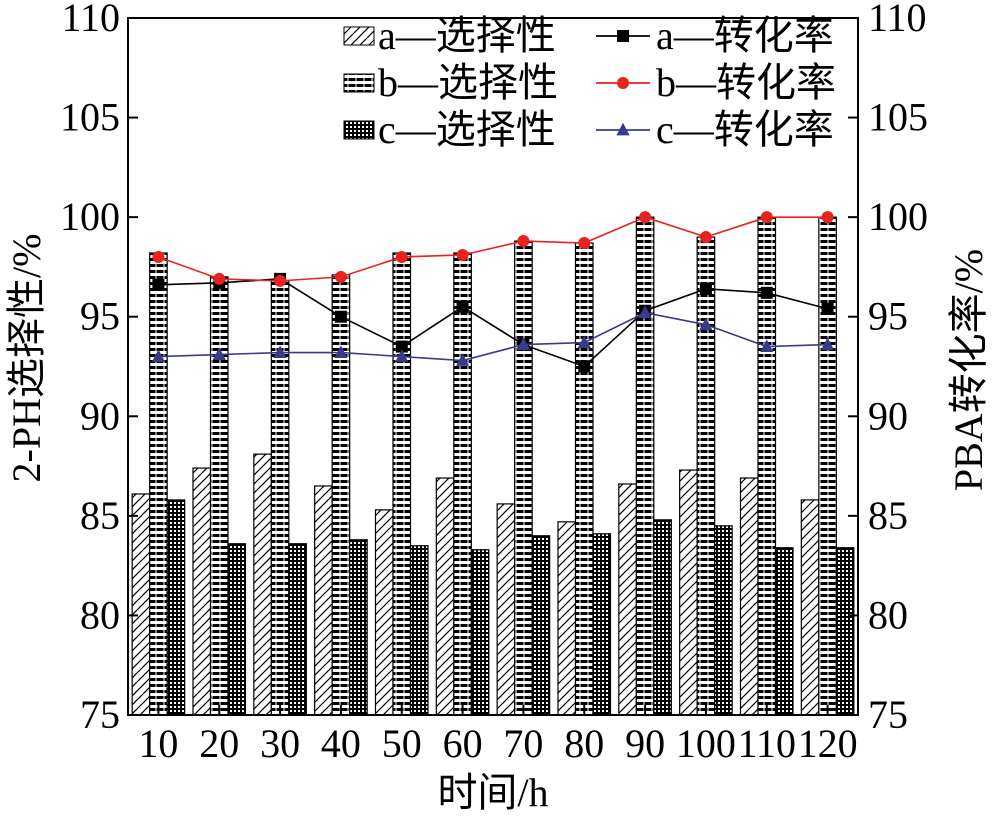  I want to click on y-tick-label-left-100: 100, so click(90, 216).